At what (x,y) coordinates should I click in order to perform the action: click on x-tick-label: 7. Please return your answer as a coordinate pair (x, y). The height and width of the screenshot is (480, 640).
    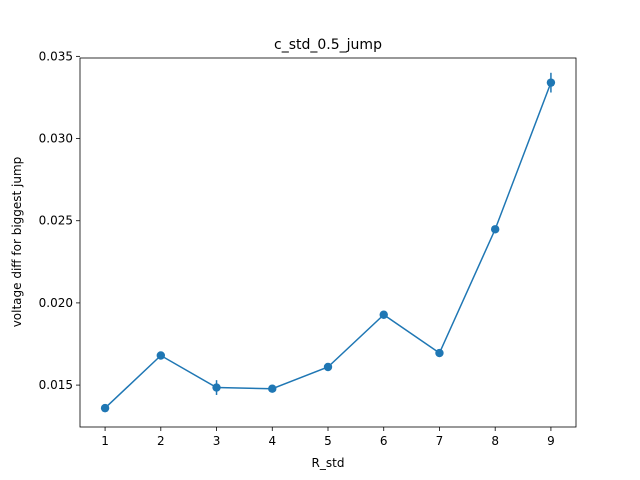
    Looking at the image, I should click on (440, 441).